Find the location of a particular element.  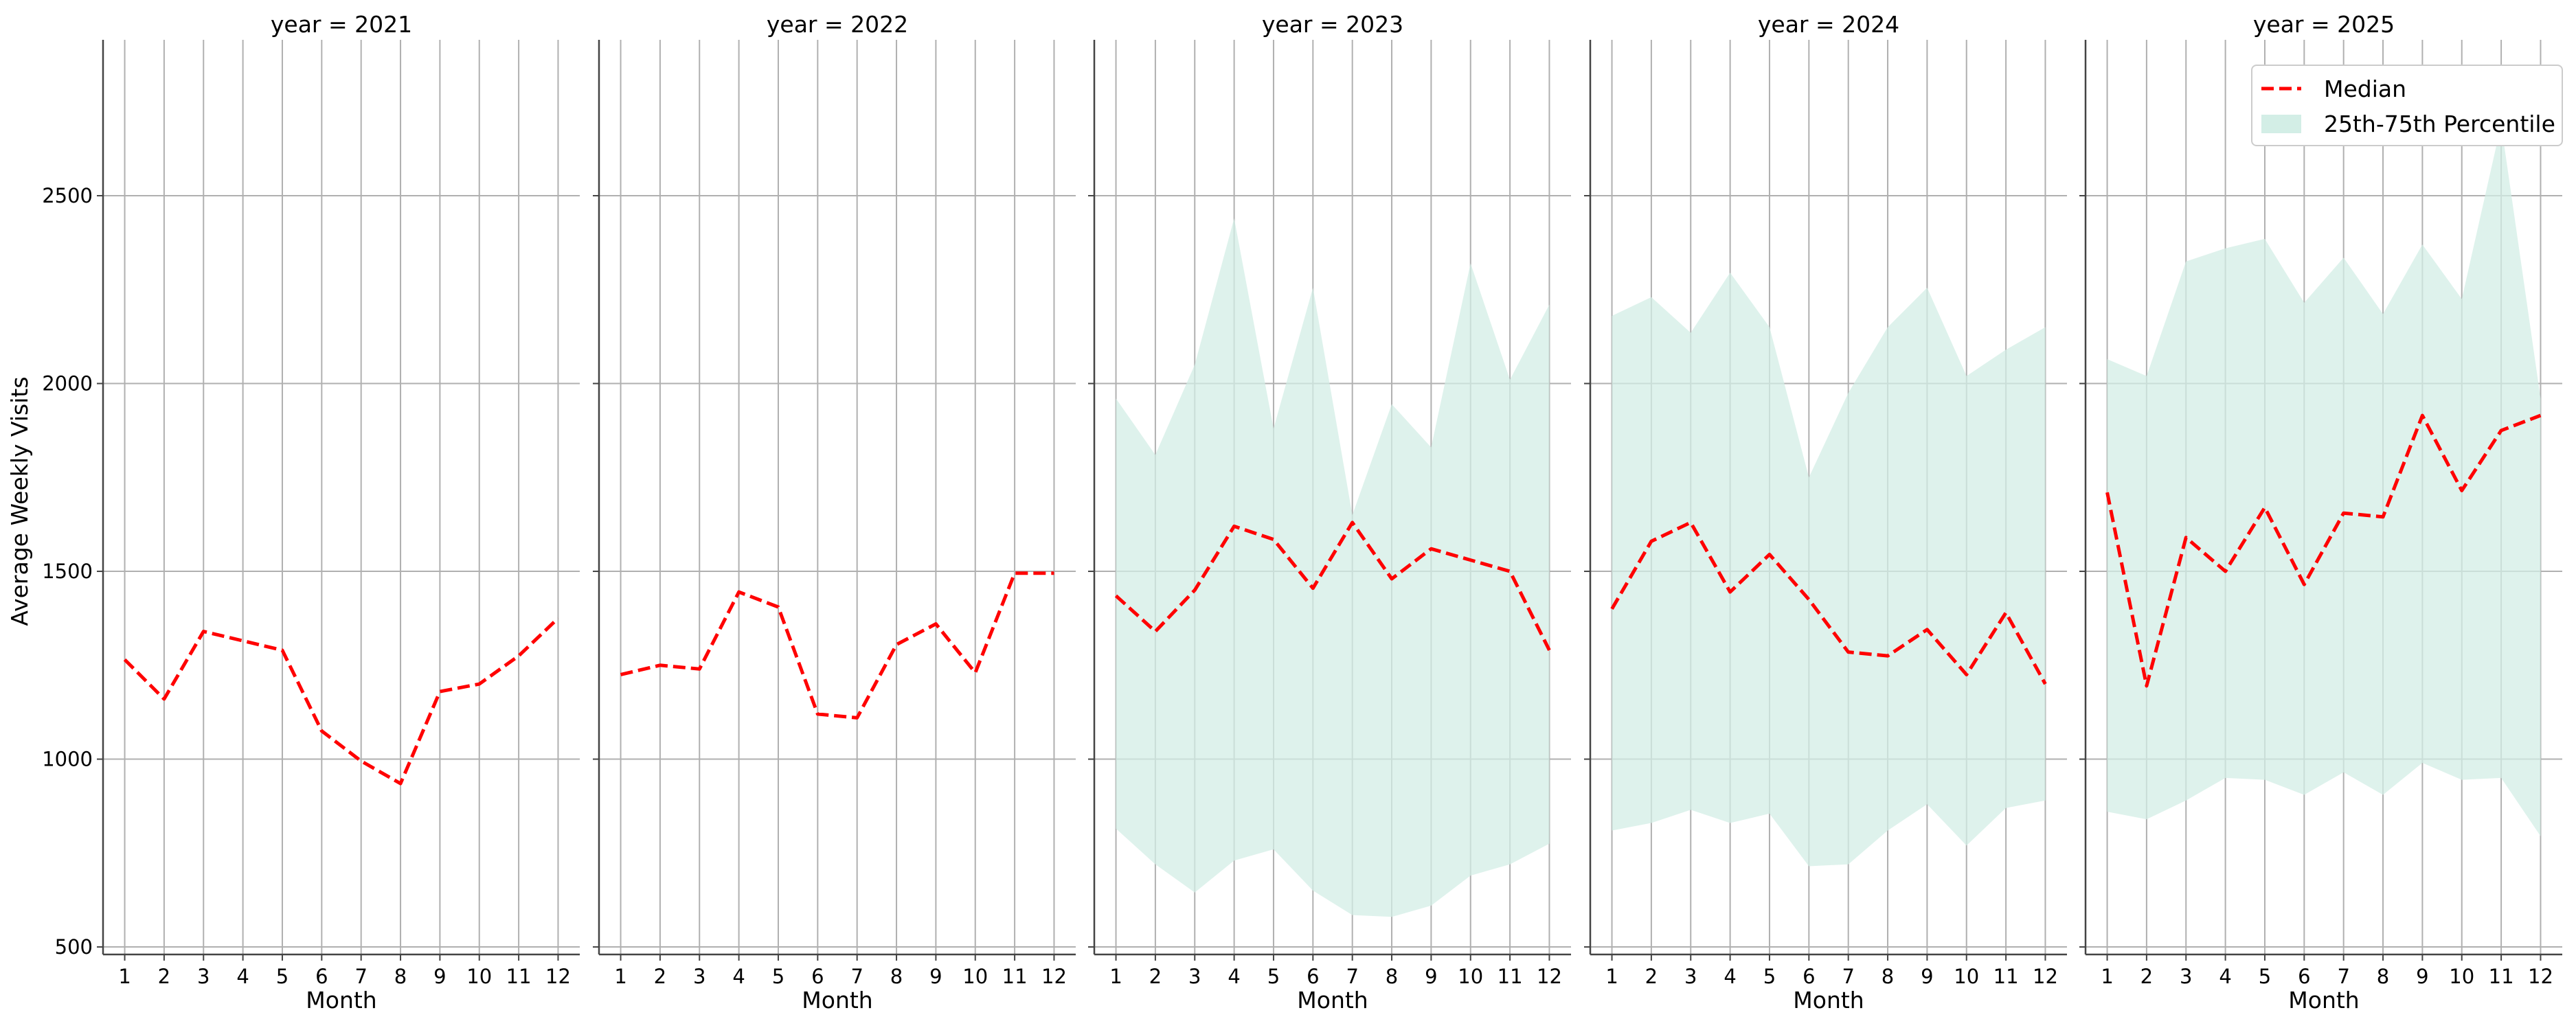

legend-frame is located at coordinates (2407, 105).